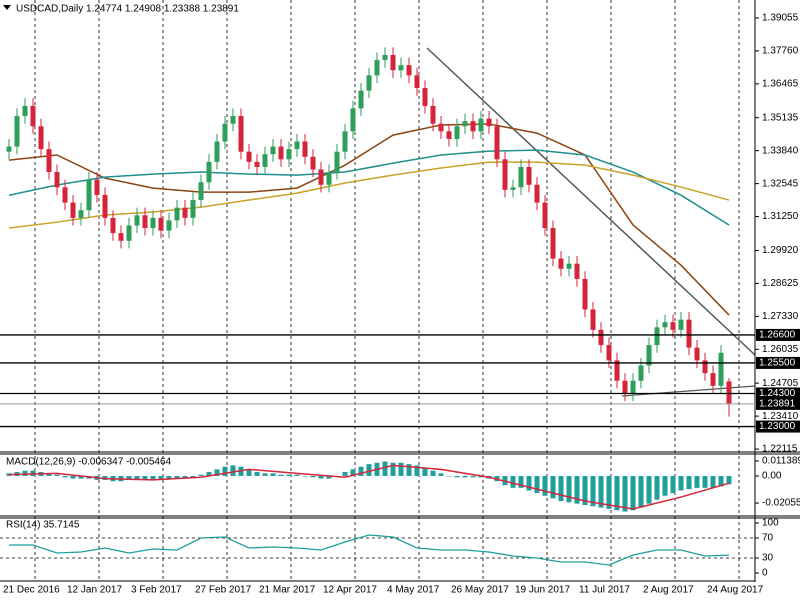 The height and width of the screenshot is (605, 800). Describe the element at coordinates (542, 590) in the screenshot. I see `x-tick-label: 19 Jun 2017` at that location.